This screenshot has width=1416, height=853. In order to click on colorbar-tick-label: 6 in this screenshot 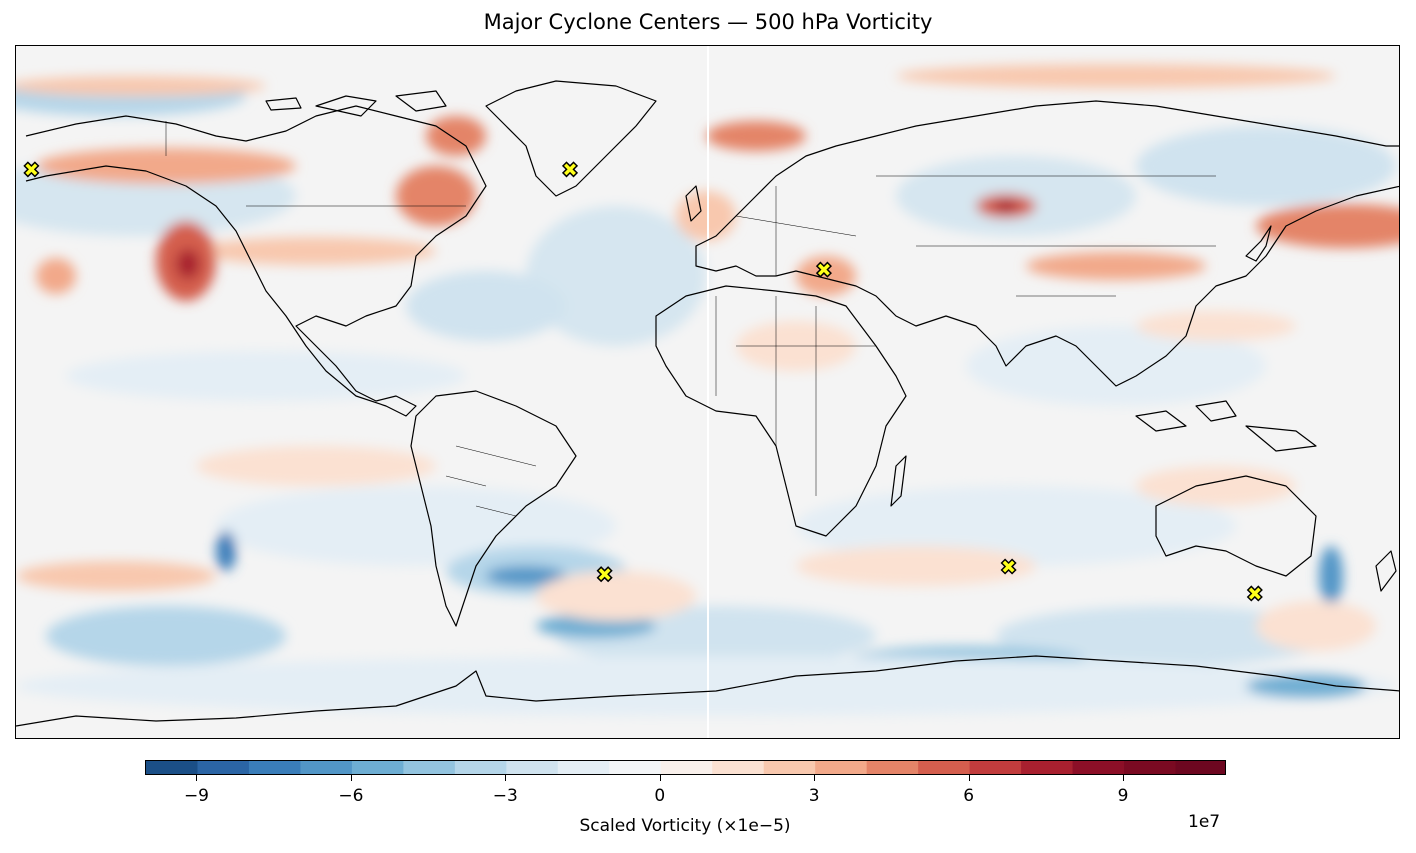, I will do `click(969, 796)`.